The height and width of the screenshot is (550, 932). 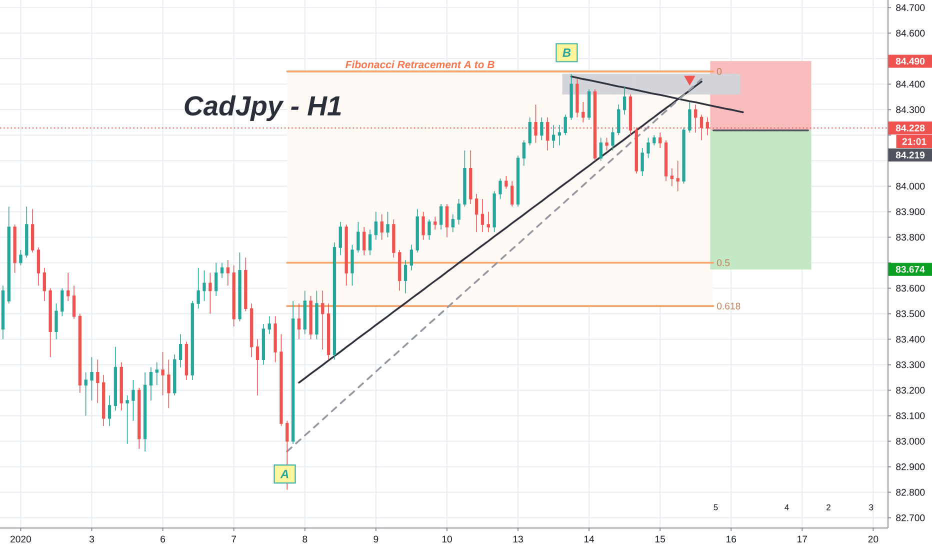 What do you see at coordinates (914, 141) in the screenshot?
I see `text: 21:01` at bounding box center [914, 141].